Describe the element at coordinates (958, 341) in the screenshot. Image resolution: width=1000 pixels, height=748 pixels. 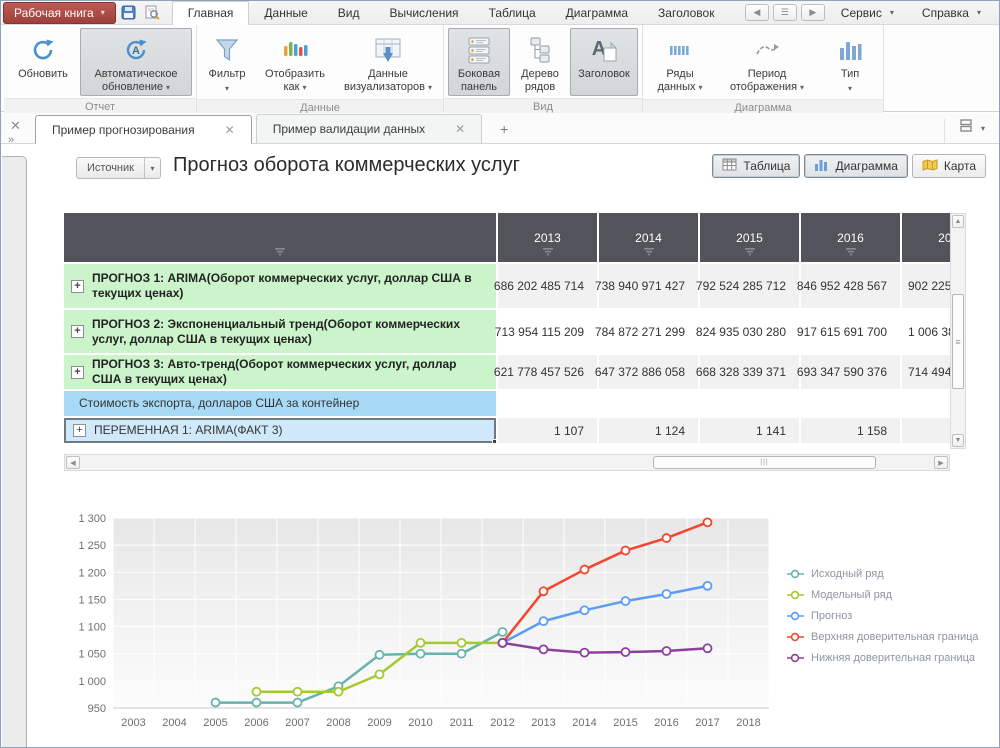
I see `vertical-scroll-thumb: ≡` at that location.